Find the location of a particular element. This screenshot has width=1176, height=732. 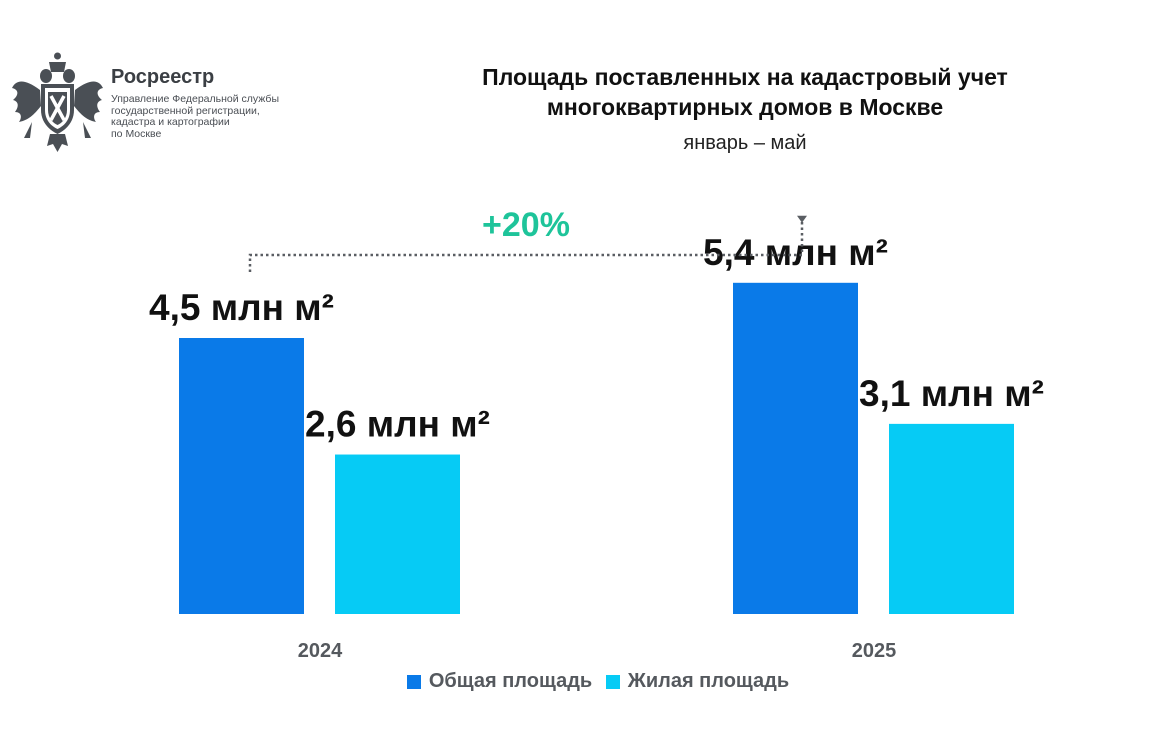

chart-legend: Общая площадь Жилая площадь is located at coordinates (588, 682).